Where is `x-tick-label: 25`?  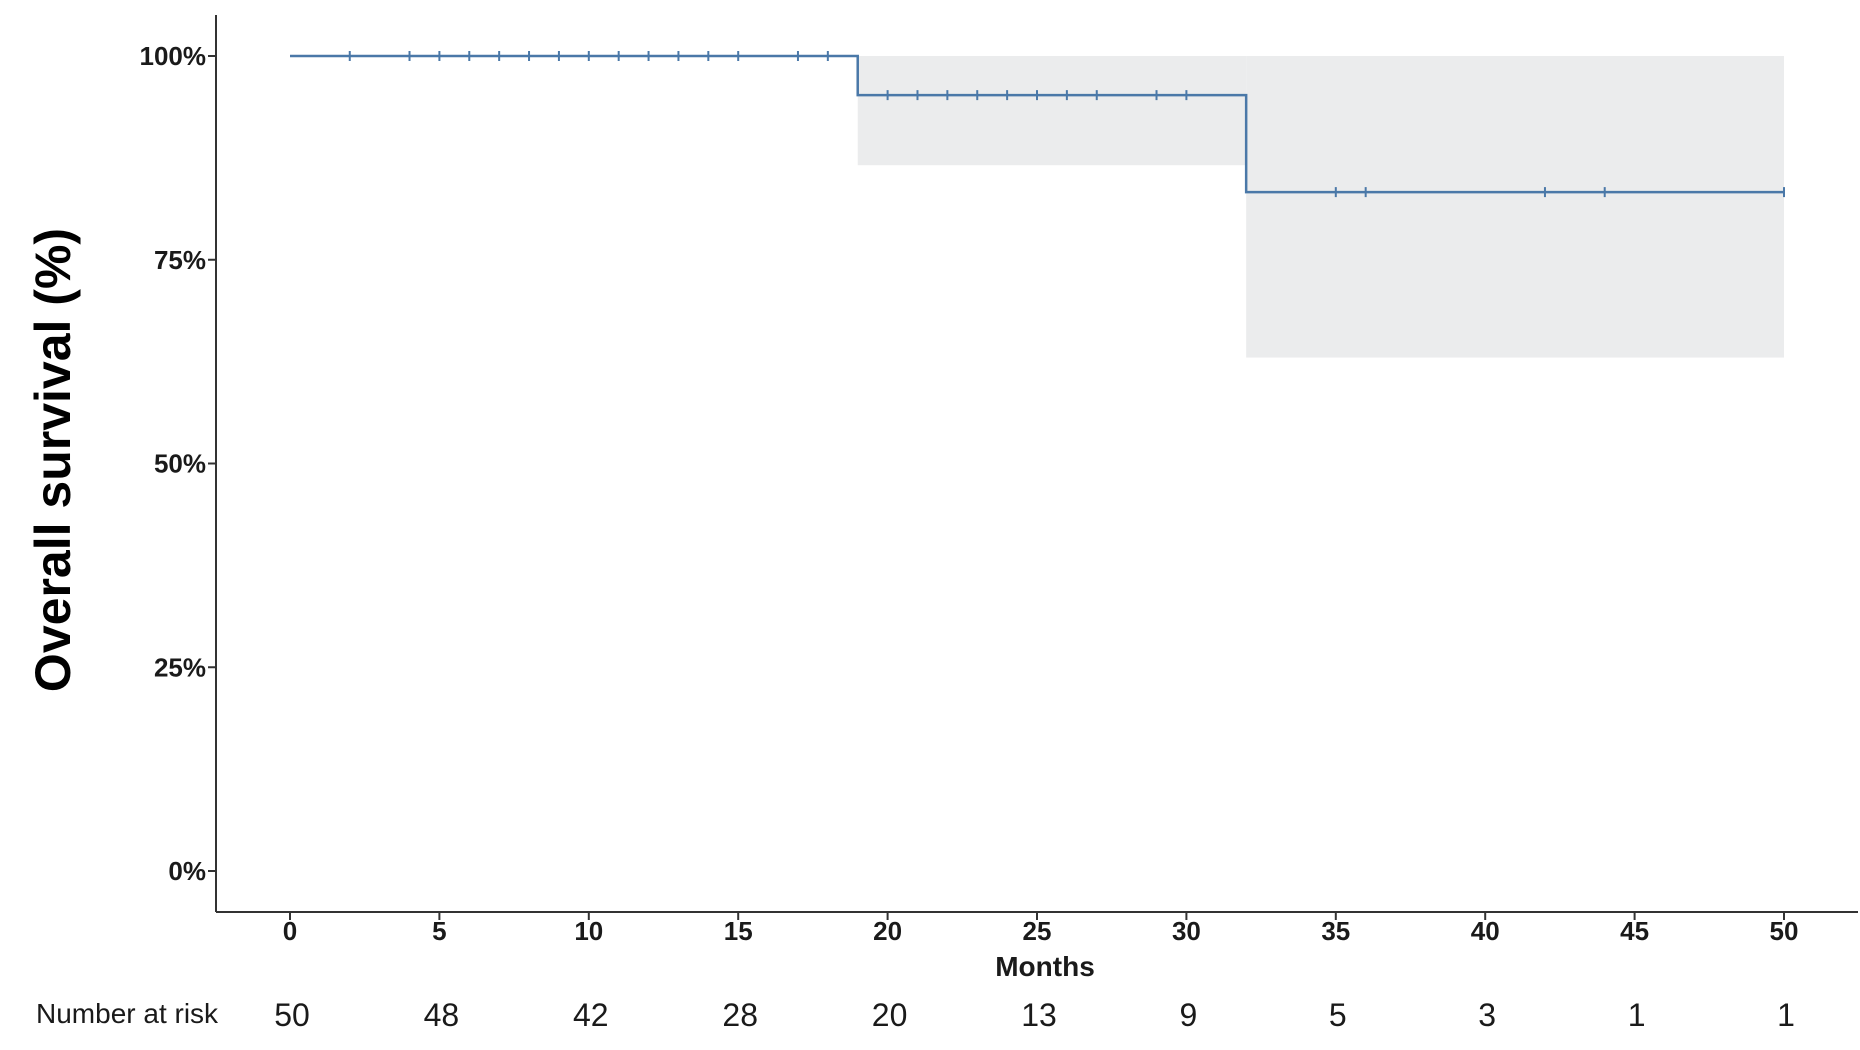 x-tick-label: 25 is located at coordinates (1037, 931).